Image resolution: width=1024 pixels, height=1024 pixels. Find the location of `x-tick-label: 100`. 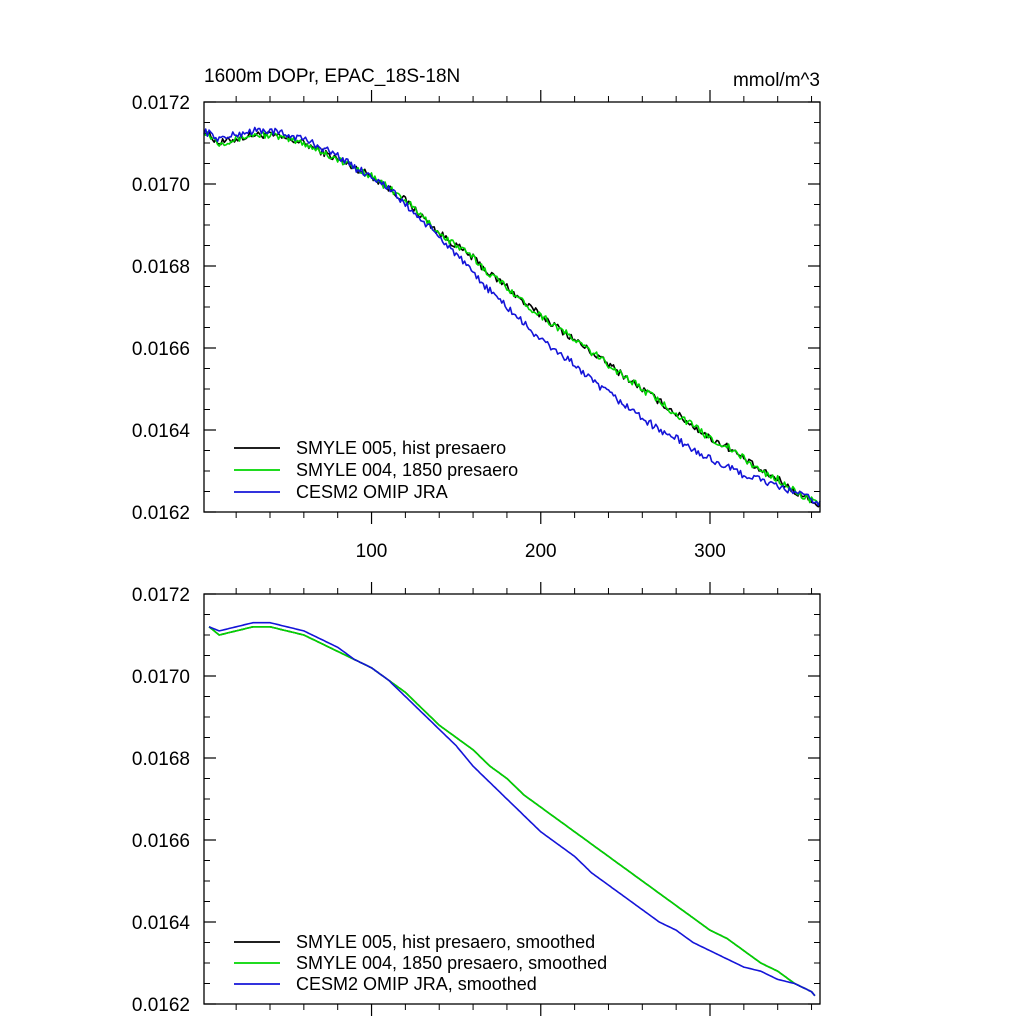

x-tick-label: 100 is located at coordinates (372, 551).